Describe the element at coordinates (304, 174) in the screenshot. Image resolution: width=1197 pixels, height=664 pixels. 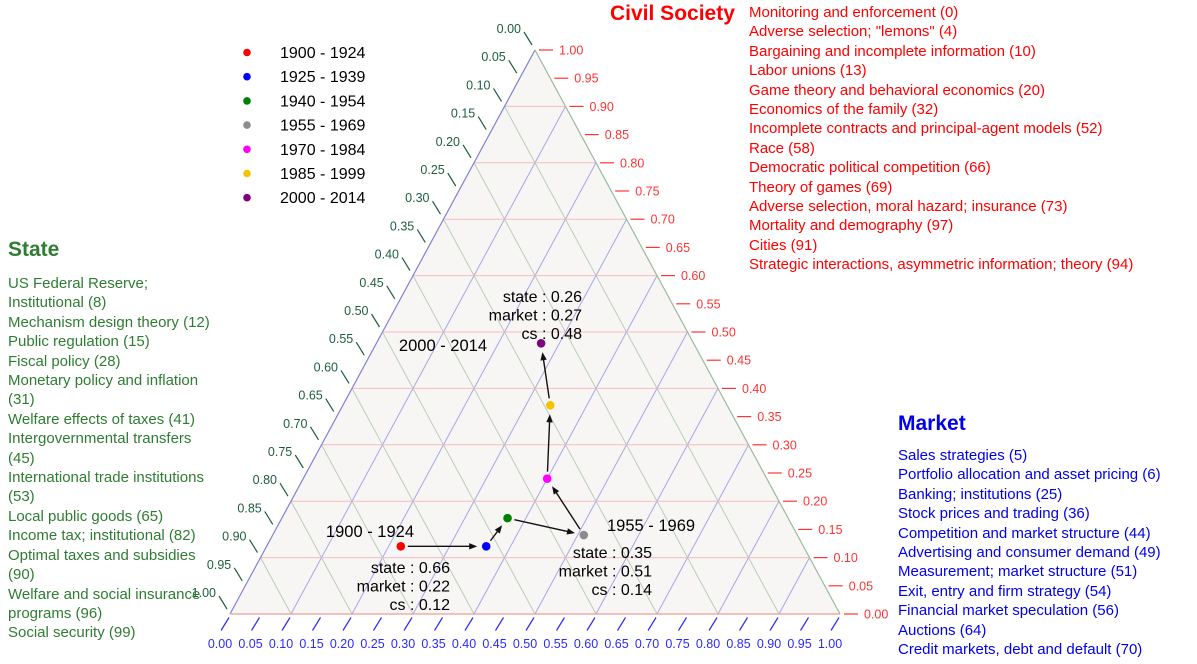
I see `legend-item: 1985 - 1999` at that location.